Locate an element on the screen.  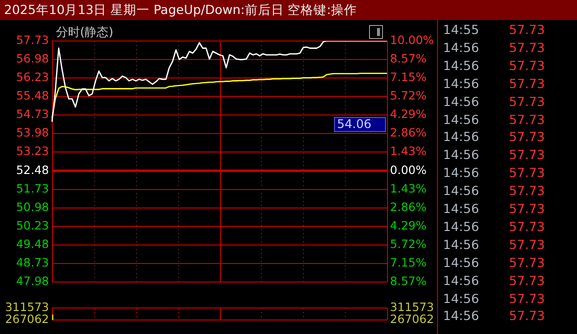
y-tick-label: 53.23 is located at coordinates (32, 151).